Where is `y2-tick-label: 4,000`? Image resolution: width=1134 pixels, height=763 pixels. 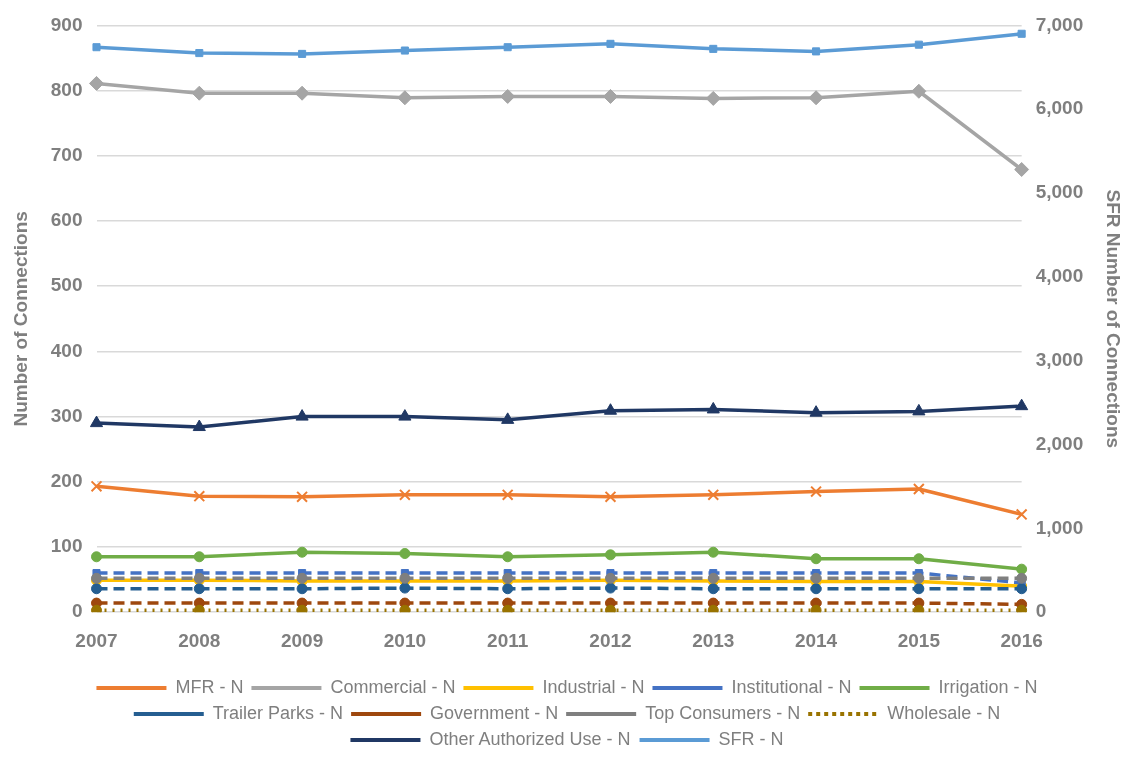 y2-tick-label: 4,000 is located at coordinates (1059, 276).